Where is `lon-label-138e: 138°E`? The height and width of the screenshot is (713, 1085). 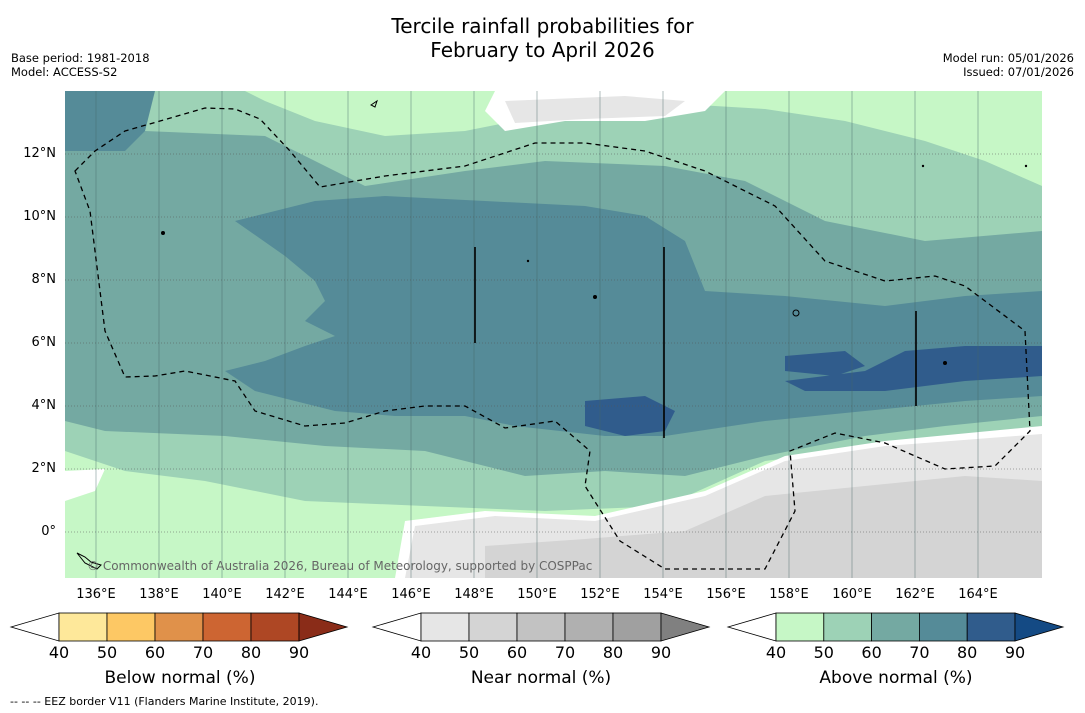
lon-label-138e: 138°E is located at coordinates (159, 594).